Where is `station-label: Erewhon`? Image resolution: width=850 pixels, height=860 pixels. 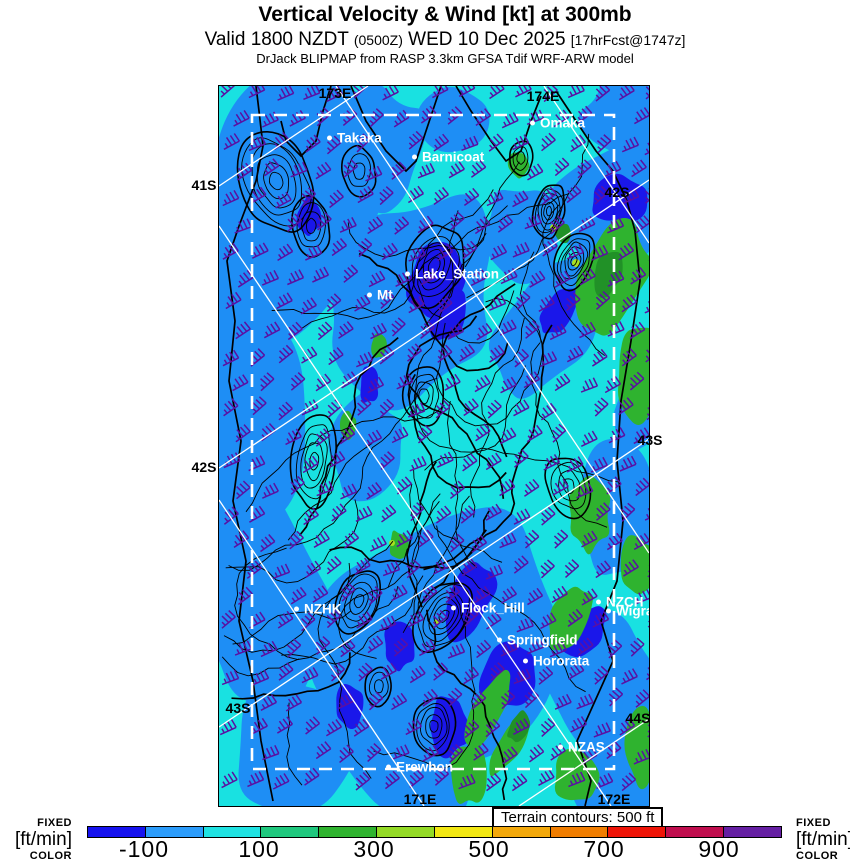 station-label: Erewhon is located at coordinates (425, 767).